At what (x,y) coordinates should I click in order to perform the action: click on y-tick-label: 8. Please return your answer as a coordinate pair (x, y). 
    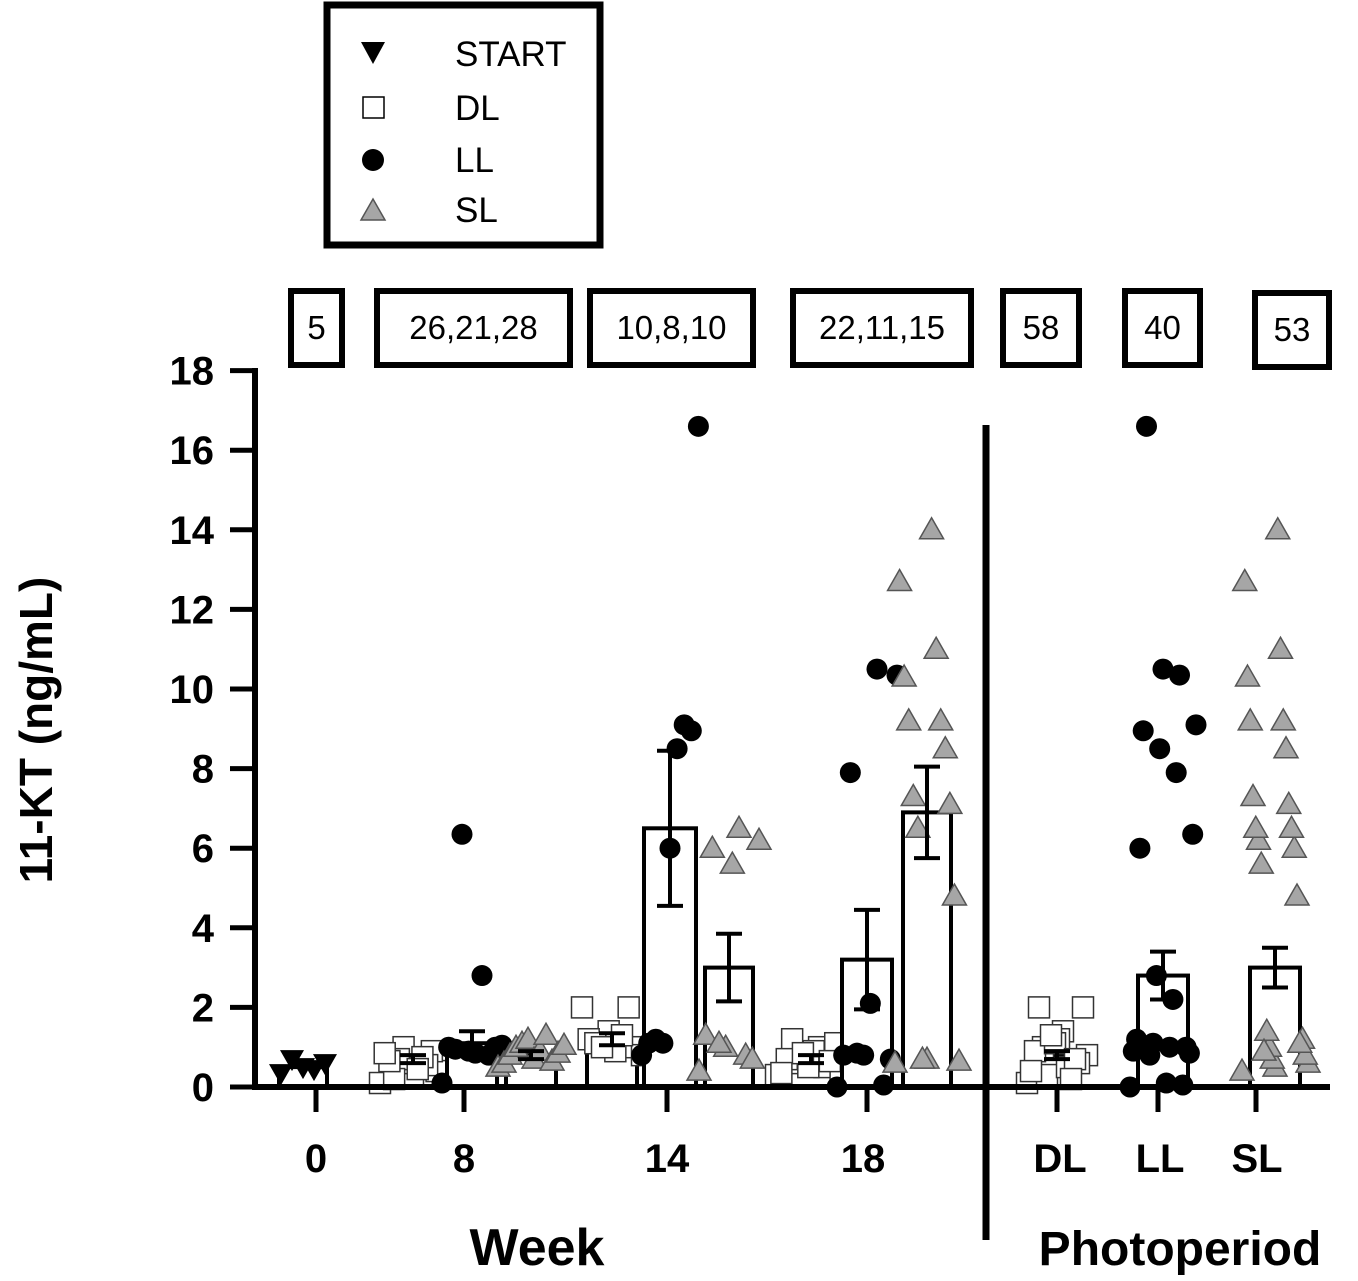
    Looking at the image, I should click on (203, 770).